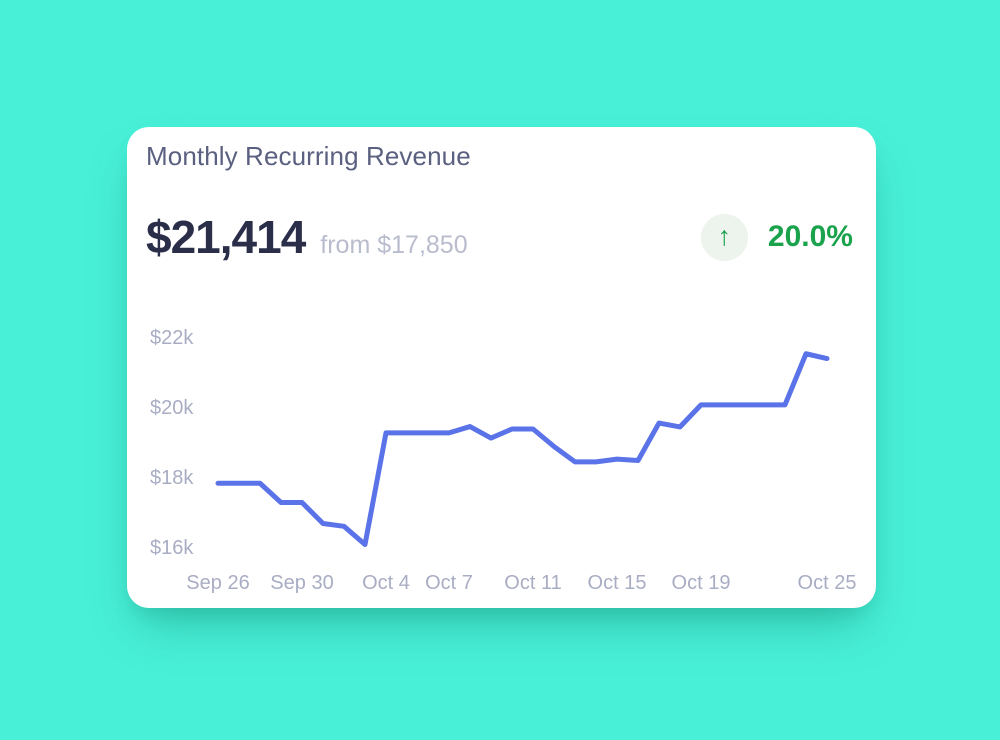 This screenshot has height=740, width=1000. I want to click on trend-badge: ↑, so click(724, 237).